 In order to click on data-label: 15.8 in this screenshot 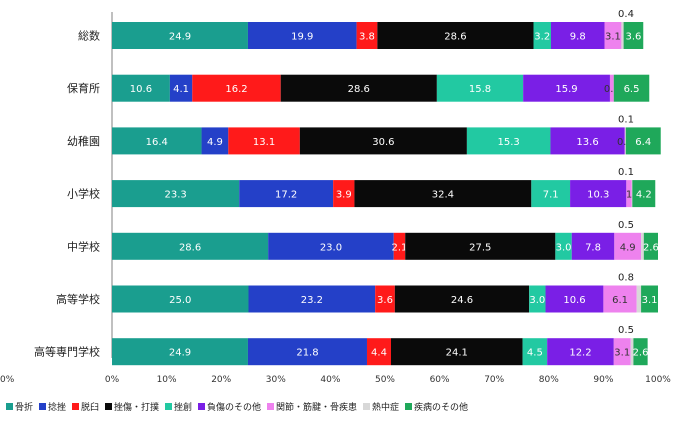, I will do `click(480, 89)`.